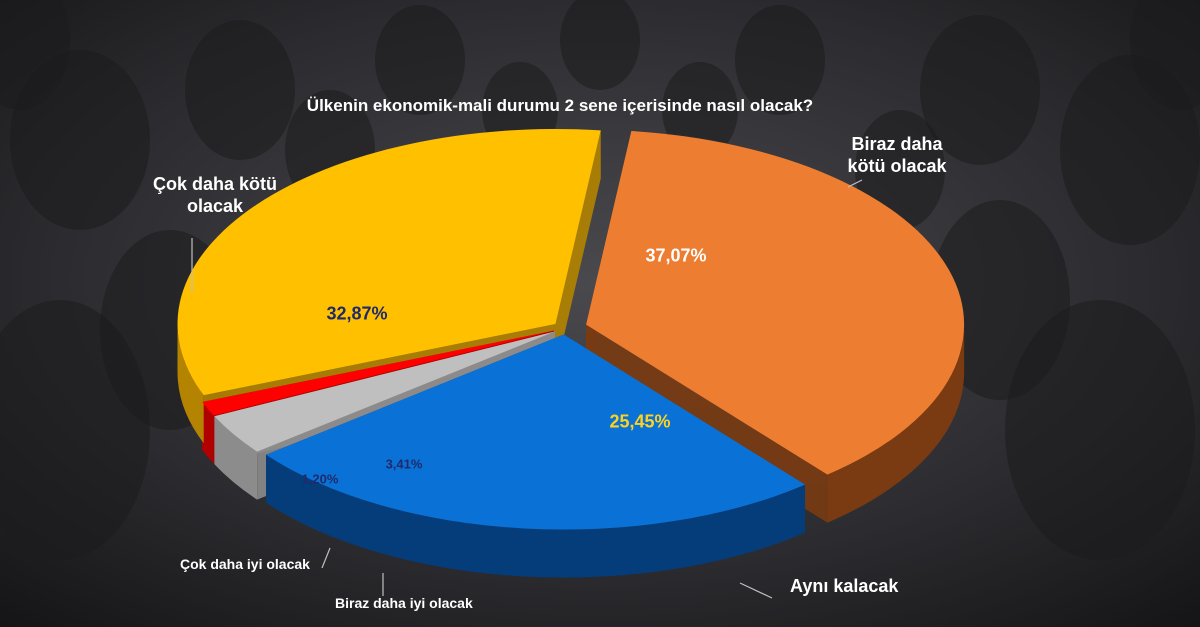  Describe the element at coordinates (378, 373) in the screenshot. I see `slice-çok-daha-iyi-olacak` at that location.